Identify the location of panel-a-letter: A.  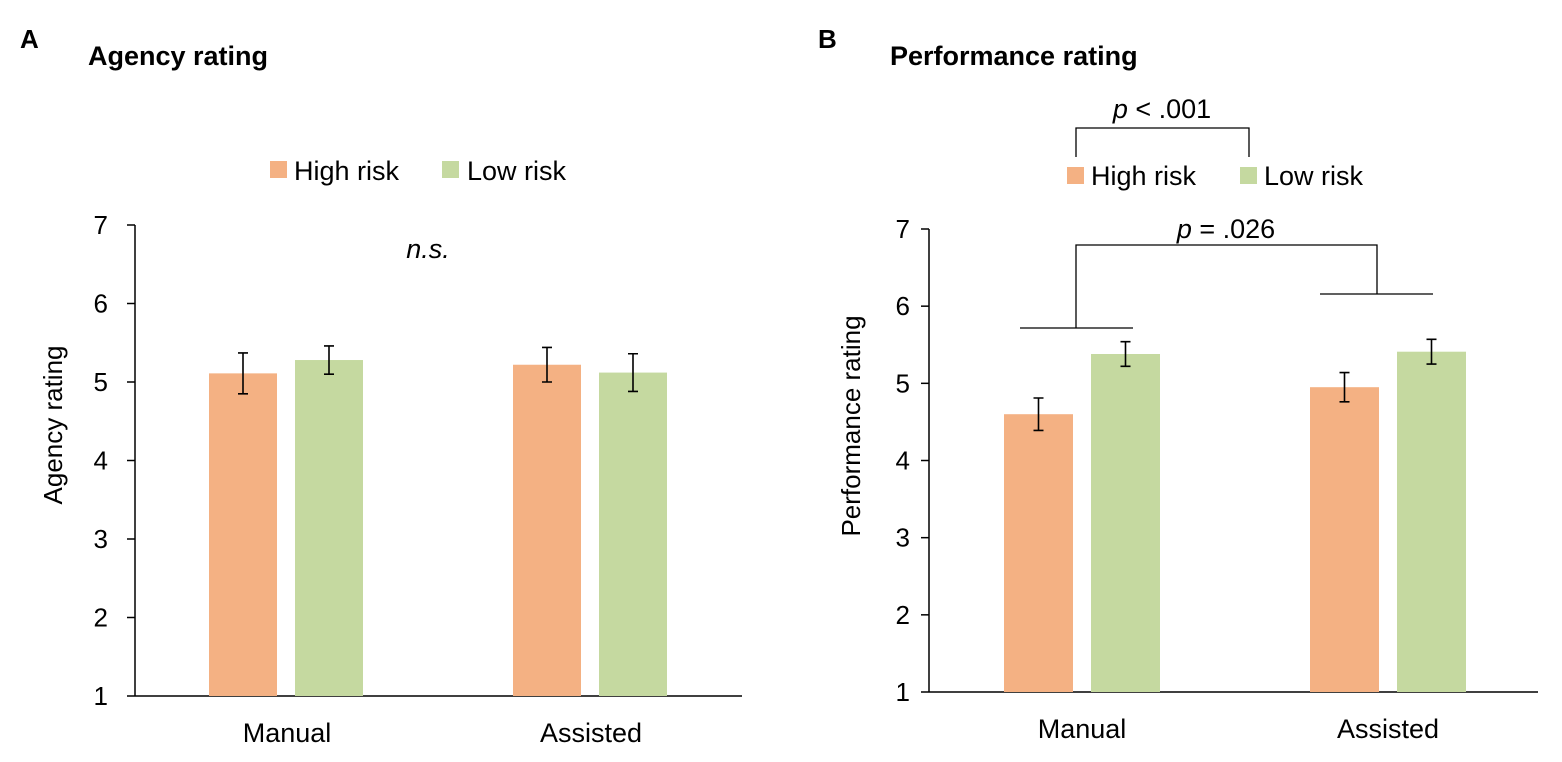
(29, 39).